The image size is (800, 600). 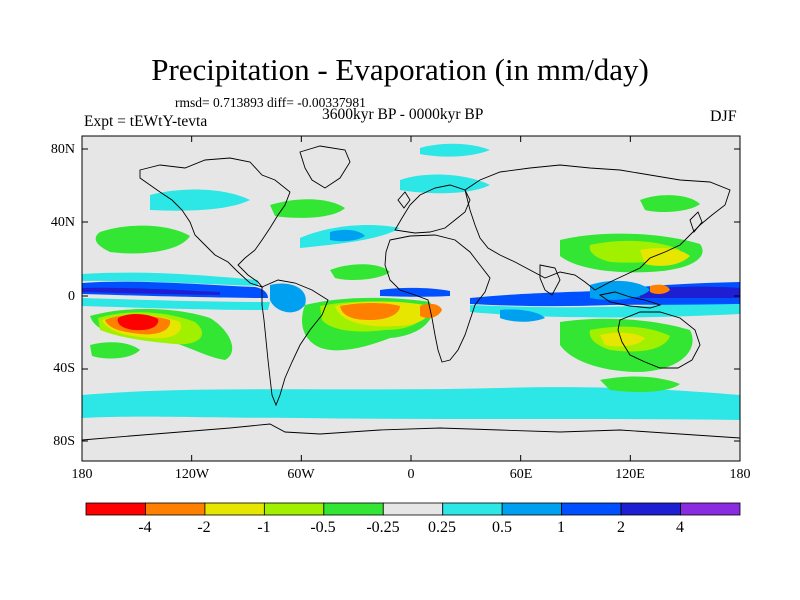 I want to click on coast-uk, so click(x=404, y=200).